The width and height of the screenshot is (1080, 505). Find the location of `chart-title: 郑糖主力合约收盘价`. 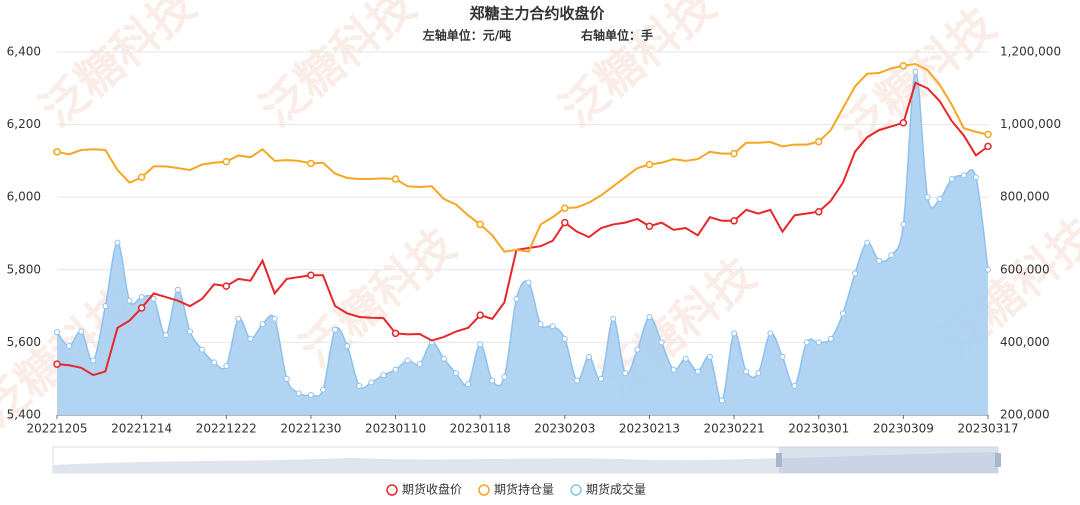

chart-title: 郑糖主力合约收盘价 is located at coordinates (537, 14).